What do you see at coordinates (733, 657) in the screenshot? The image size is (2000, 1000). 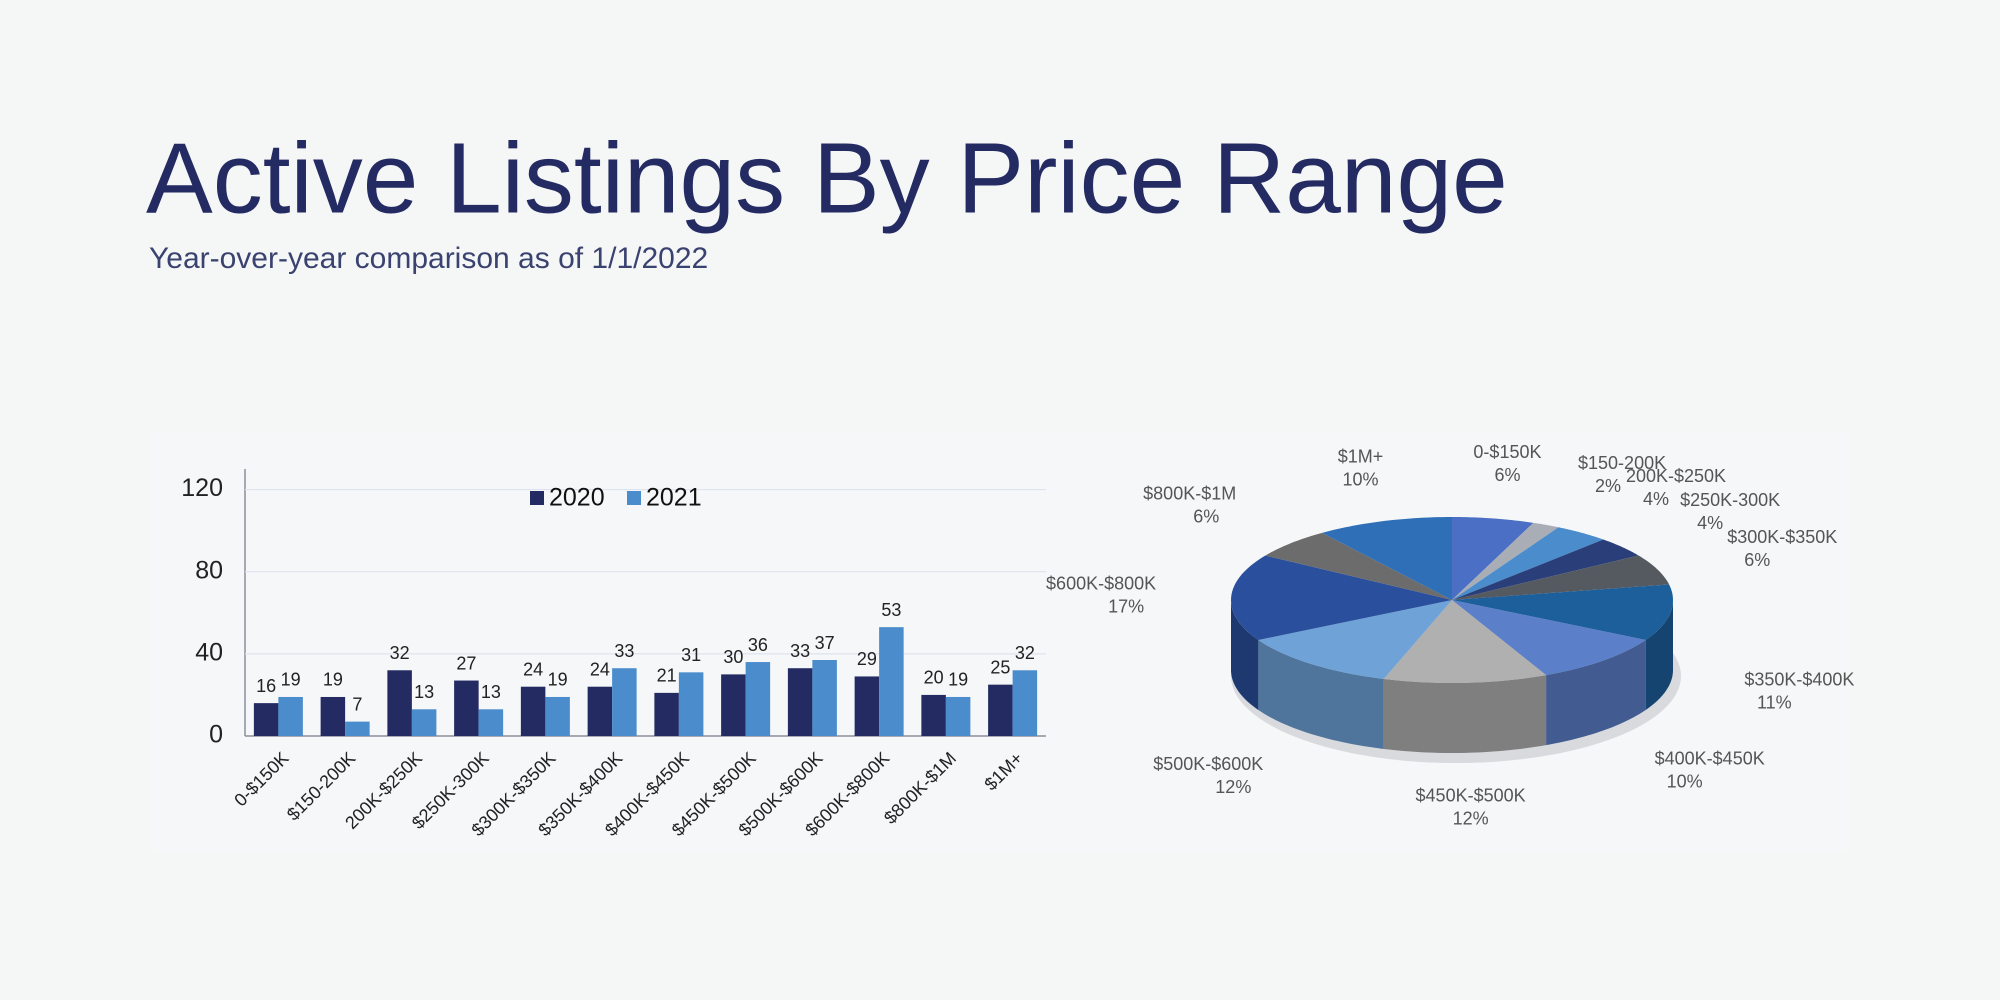 I see `data-label: 30` at bounding box center [733, 657].